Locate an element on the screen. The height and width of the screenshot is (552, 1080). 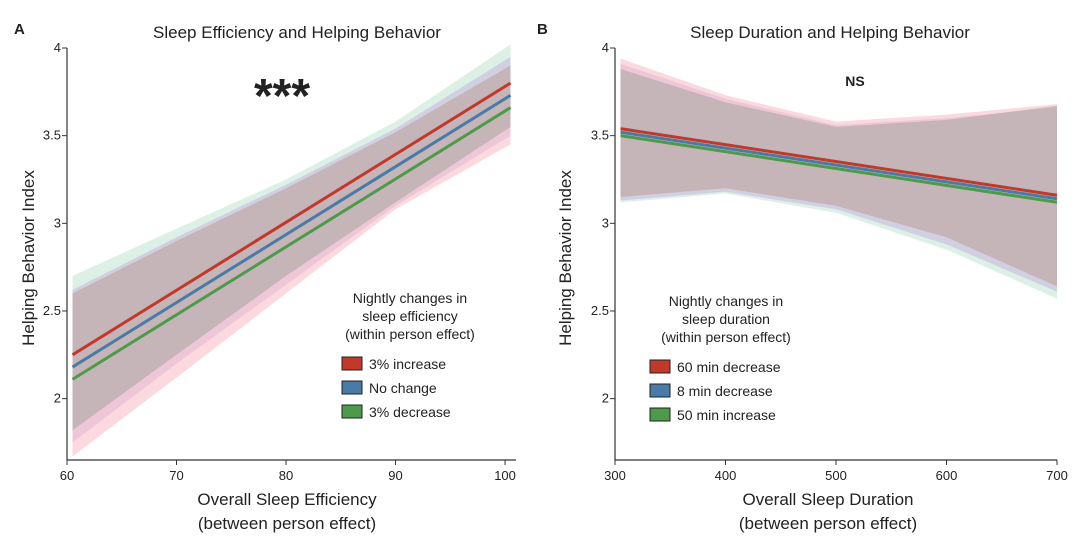
panel-a-legend-title: sleep efficiency is located at coordinates (409, 316).